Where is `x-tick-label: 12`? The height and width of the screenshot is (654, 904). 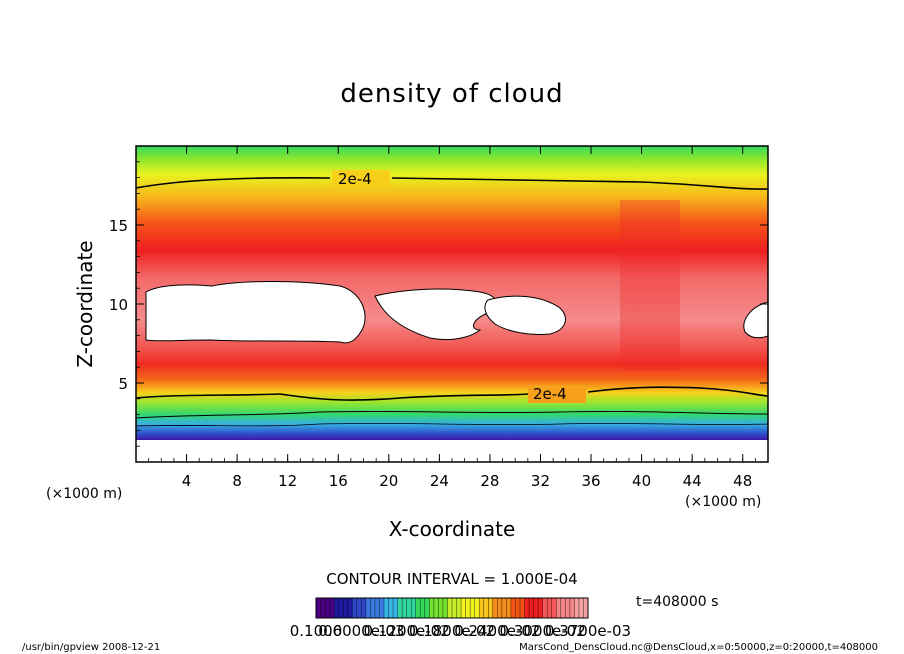 x-tick-label: 12 is located at coordinates (287, 481).